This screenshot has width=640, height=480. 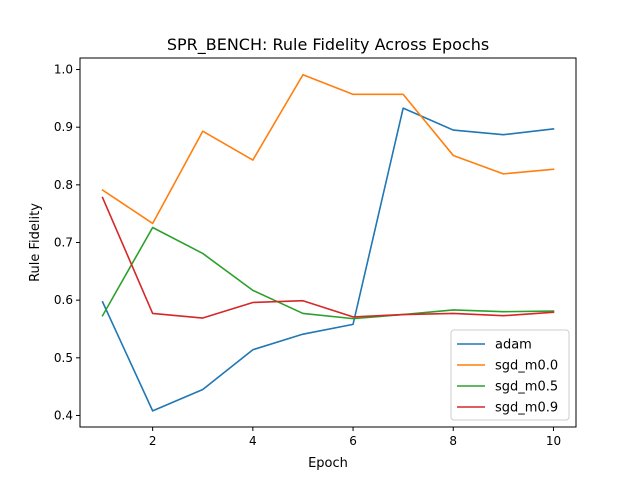 I want to click on legend: adam sgd_m0.0 sgd_m0.5 sgd_m0.9, so click(x=510, y=375).